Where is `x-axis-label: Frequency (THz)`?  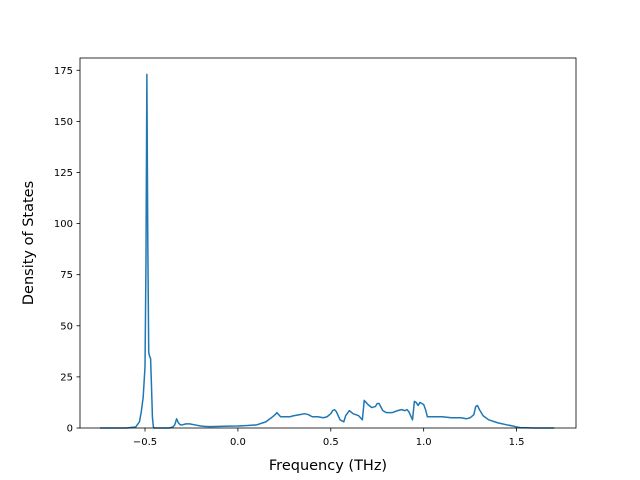 x-axis-label: Frequency (THz) is located at coordinates (328, 466).